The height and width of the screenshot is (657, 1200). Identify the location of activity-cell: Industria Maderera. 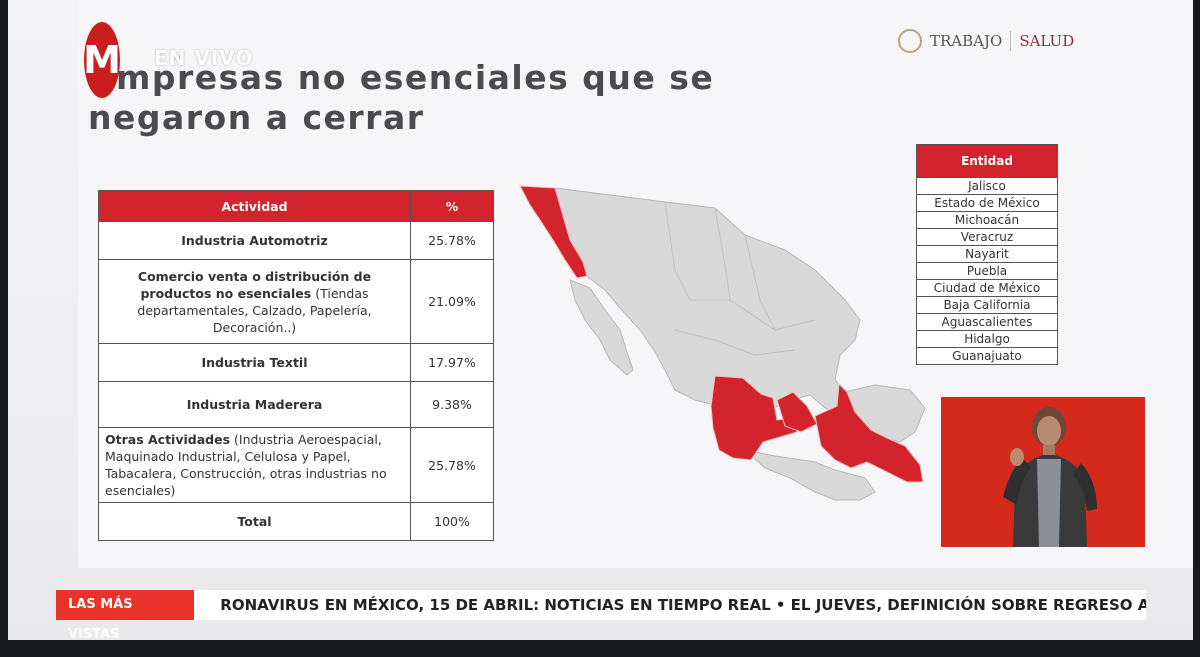
(254, 404).